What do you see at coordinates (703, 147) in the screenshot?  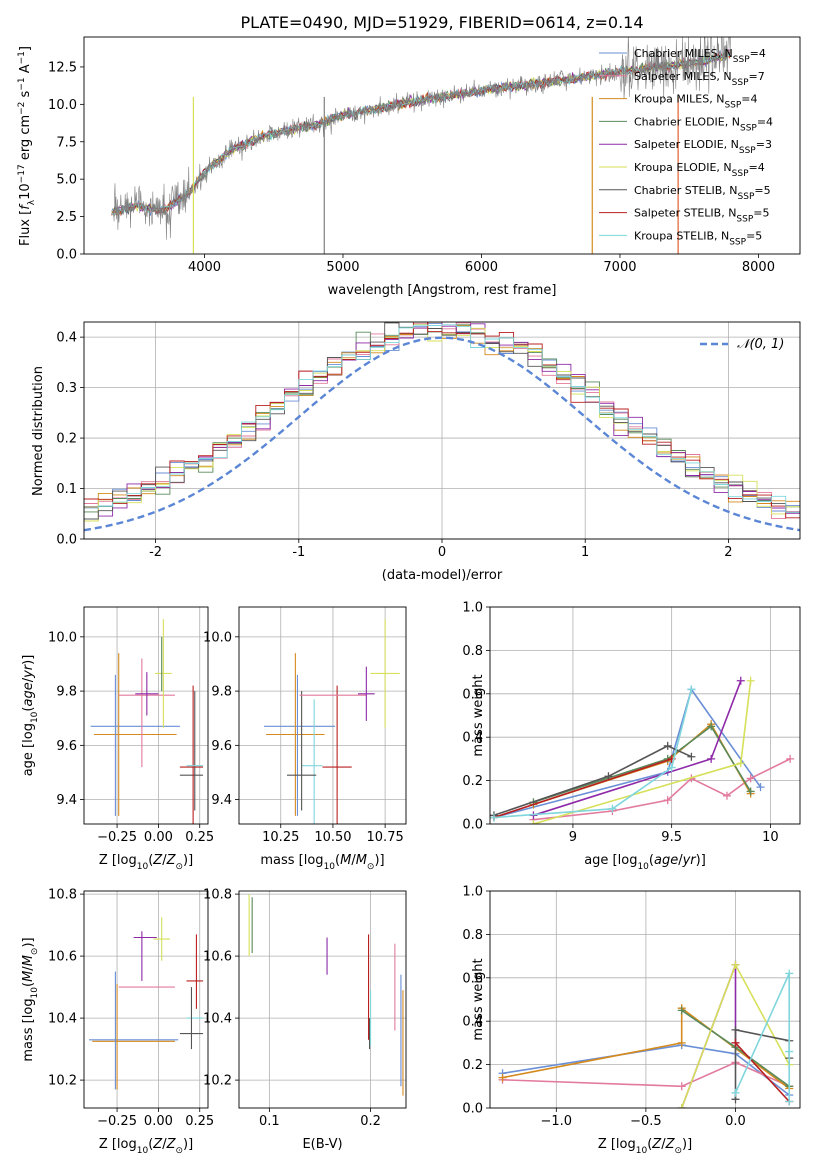 I see `legend-entry: Salpeter ELODIE, NSSP=3` at bounding box center [703, 147].